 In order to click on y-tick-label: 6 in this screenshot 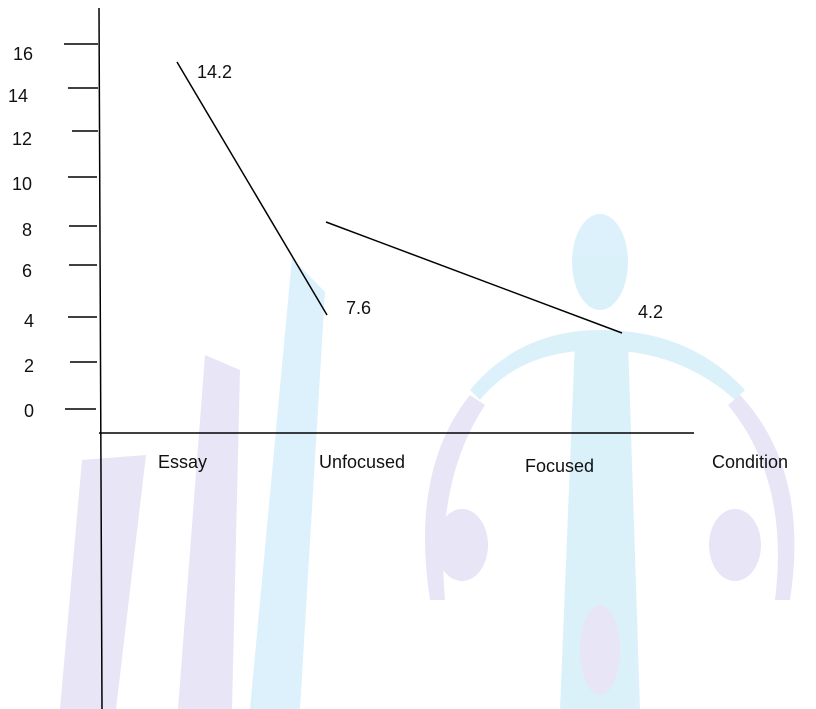, I will do `click(27, 271)`.